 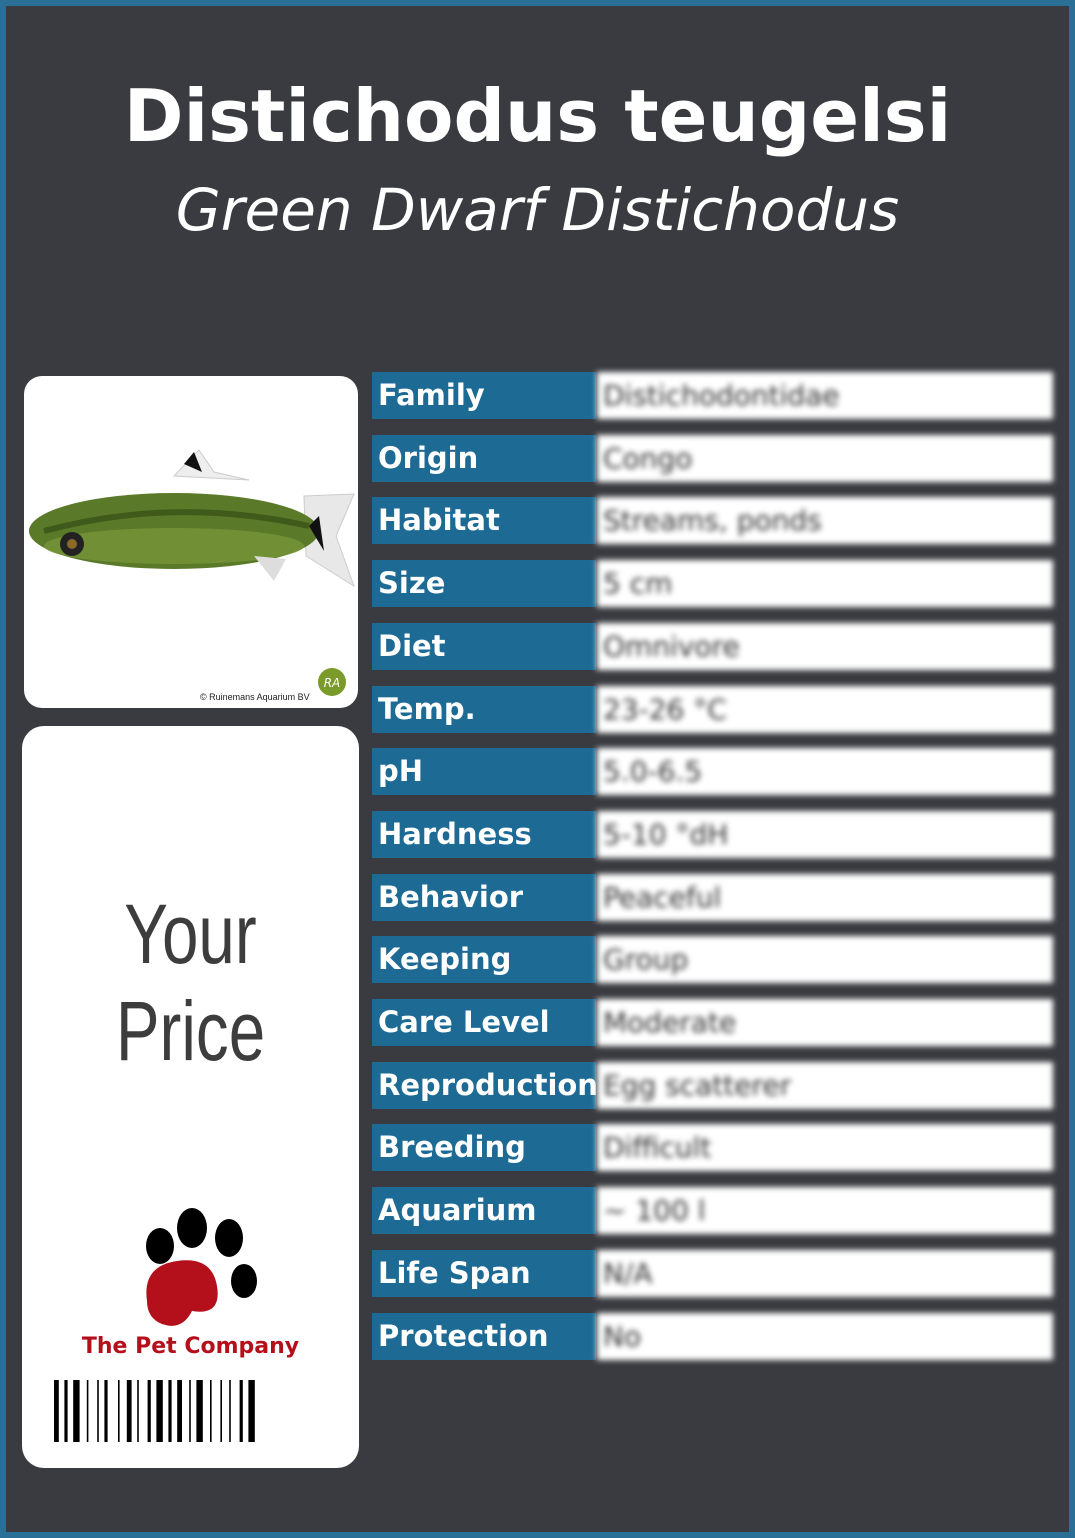 I want to click on row-value: Streams, ponds, so click(x=825, y=521).